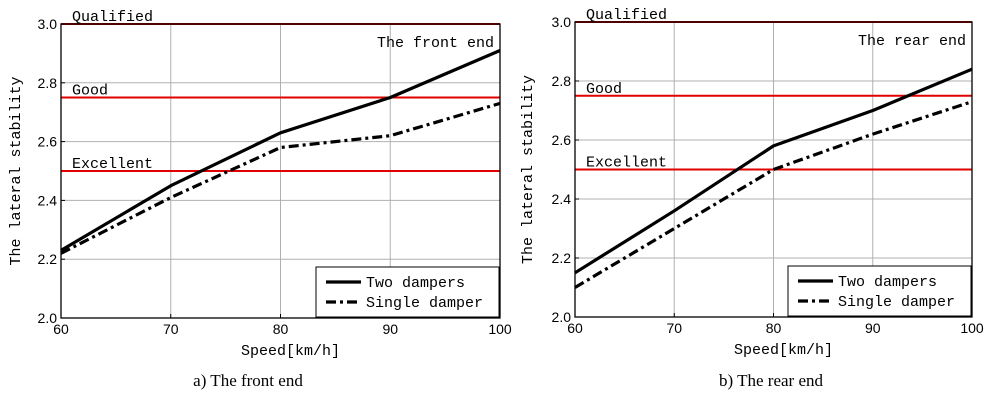 This screenshot has height=393, width=994. I want to click on figure-caption: a) The front end, so click(248, 380).